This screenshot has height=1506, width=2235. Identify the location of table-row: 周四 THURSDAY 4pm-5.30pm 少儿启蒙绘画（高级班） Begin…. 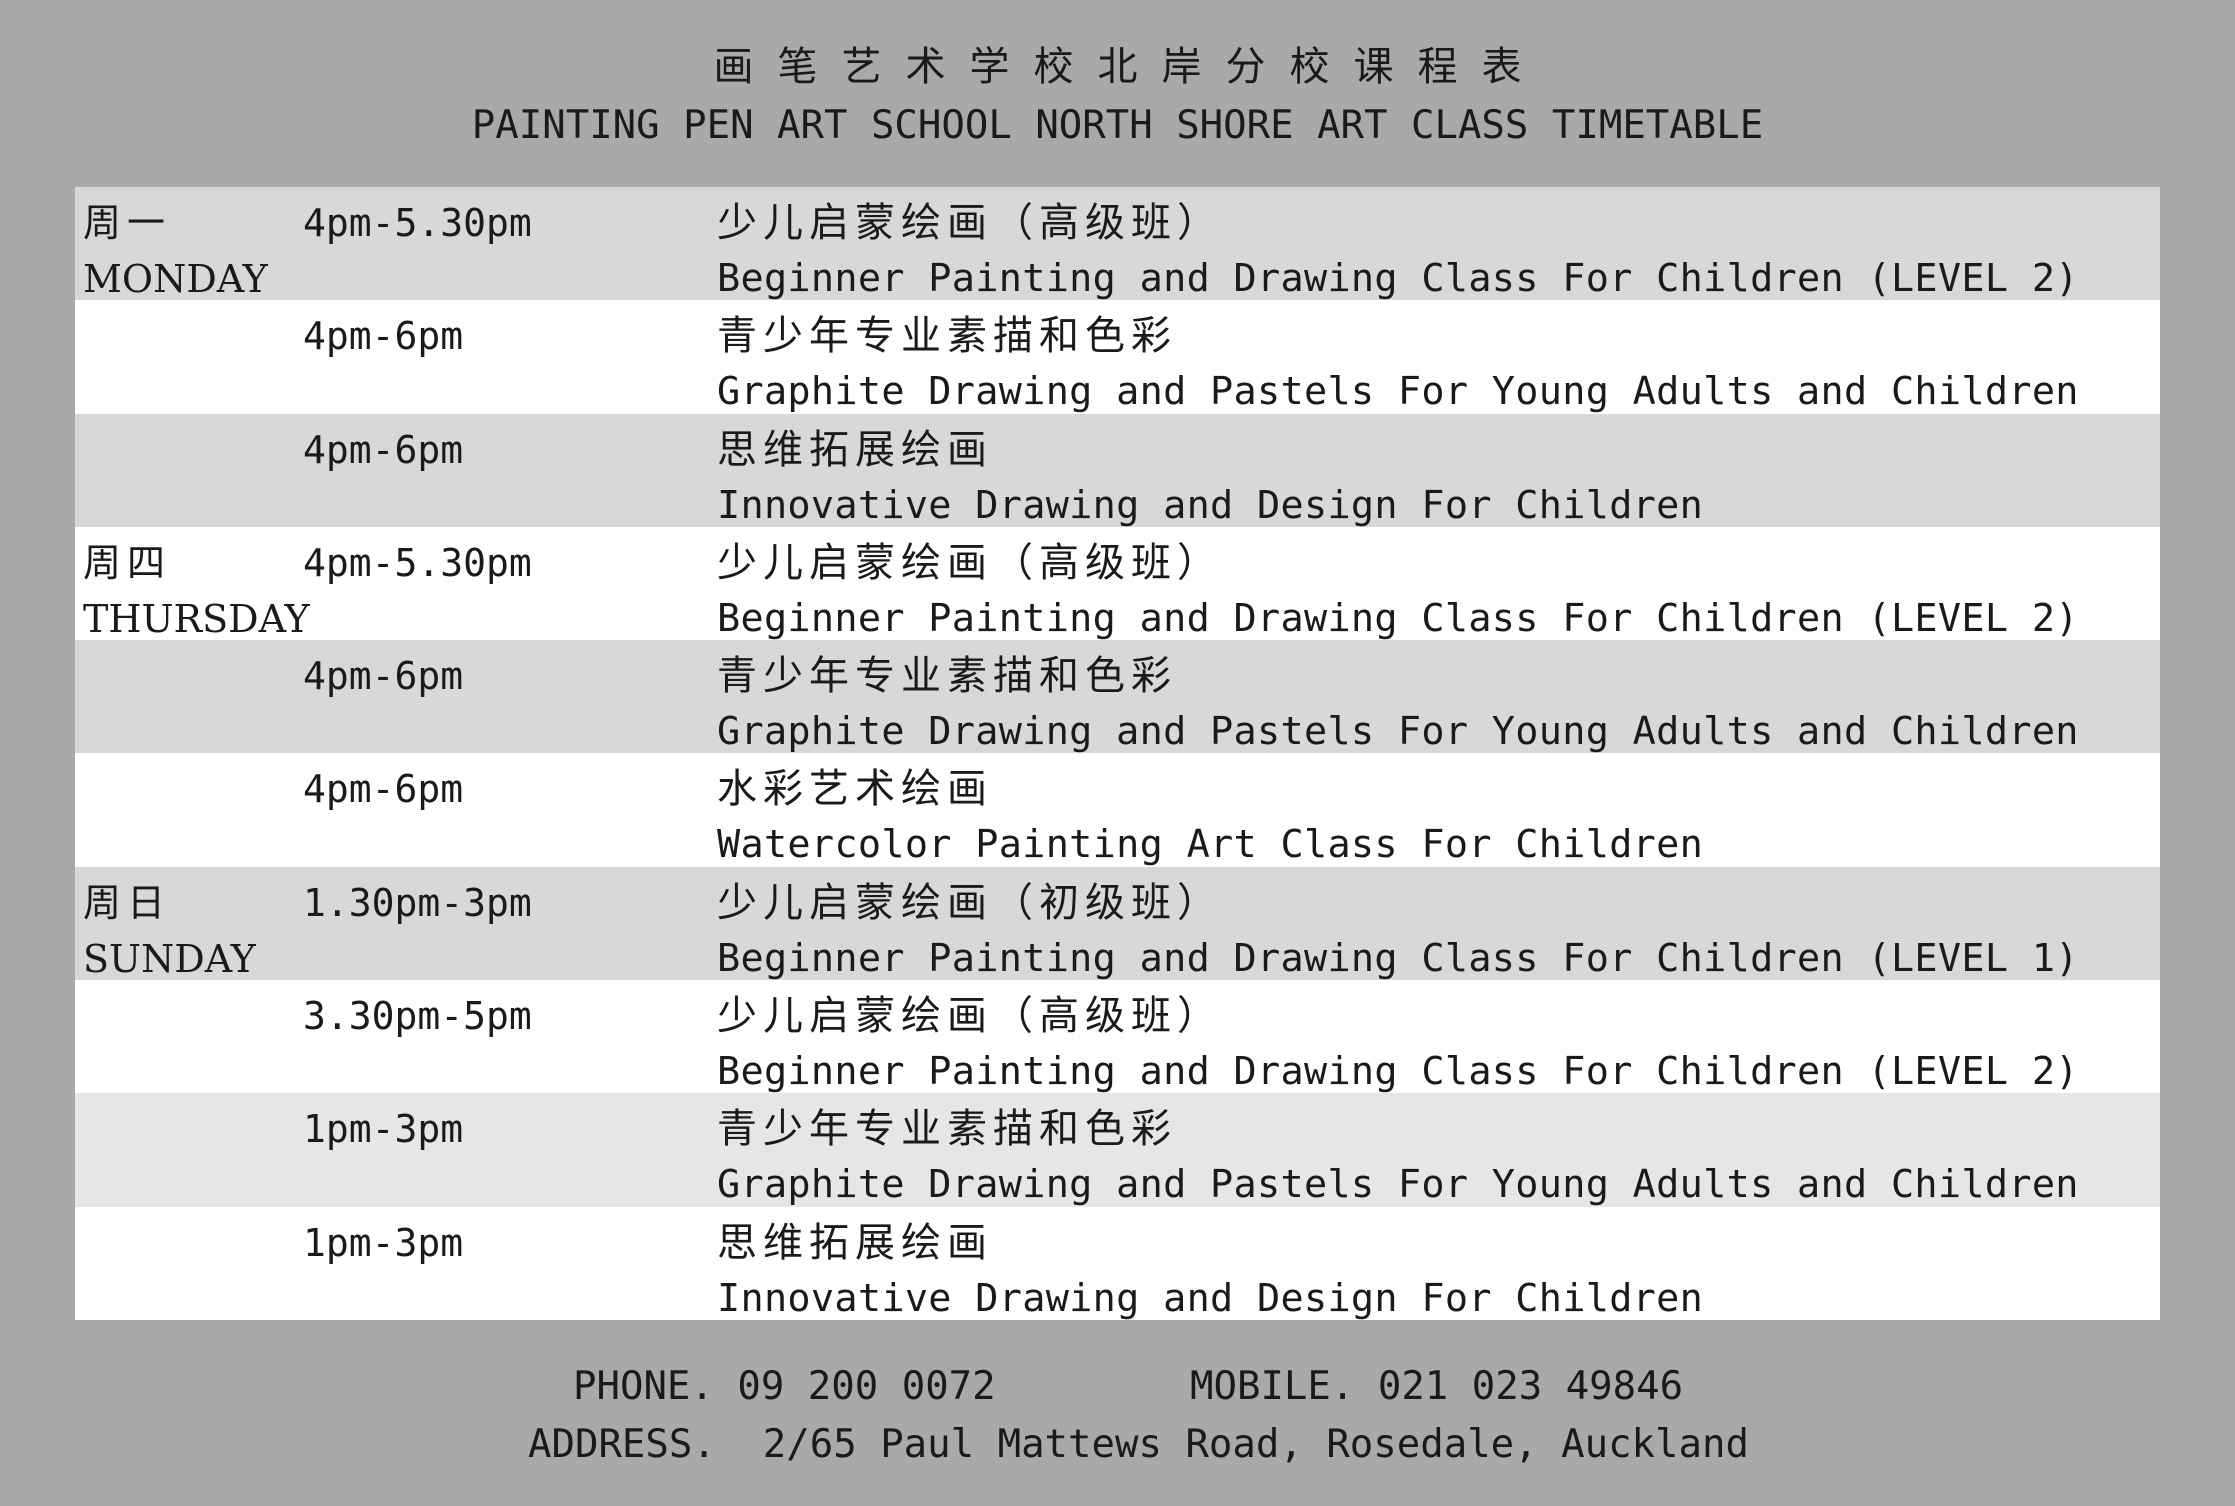
(1117, 583).